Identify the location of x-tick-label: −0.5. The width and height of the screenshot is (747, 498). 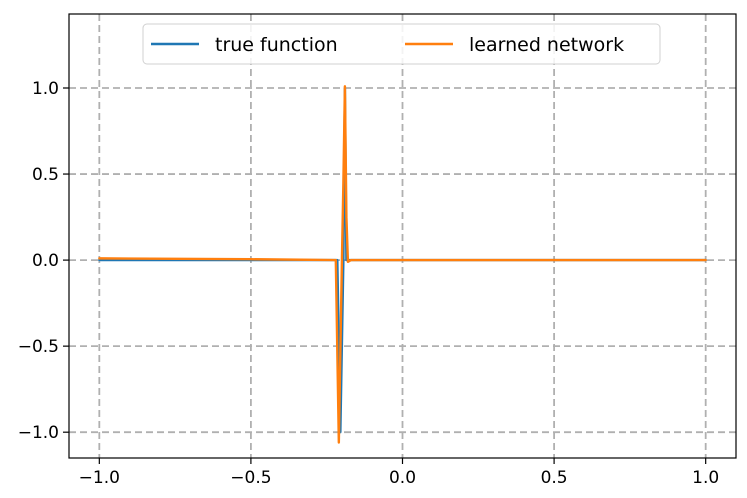
(250, 478).